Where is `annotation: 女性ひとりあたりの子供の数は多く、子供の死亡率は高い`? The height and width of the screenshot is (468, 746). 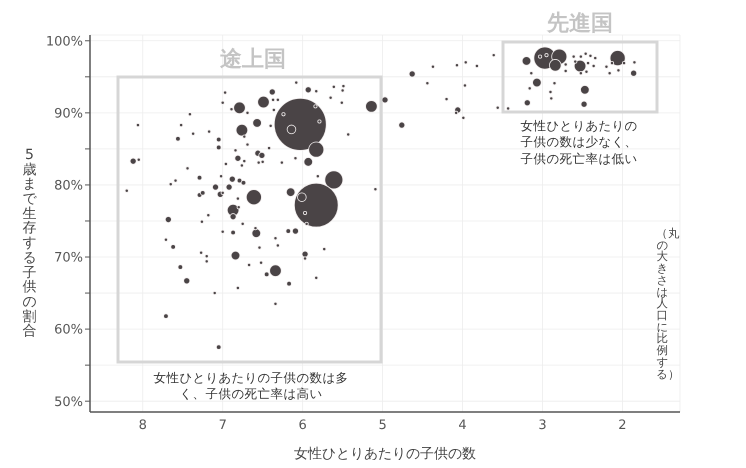 annotation: 女性ひとりあたりの子供の数は多く、子供の死亡率は高い is located at coordinates (251, 386).